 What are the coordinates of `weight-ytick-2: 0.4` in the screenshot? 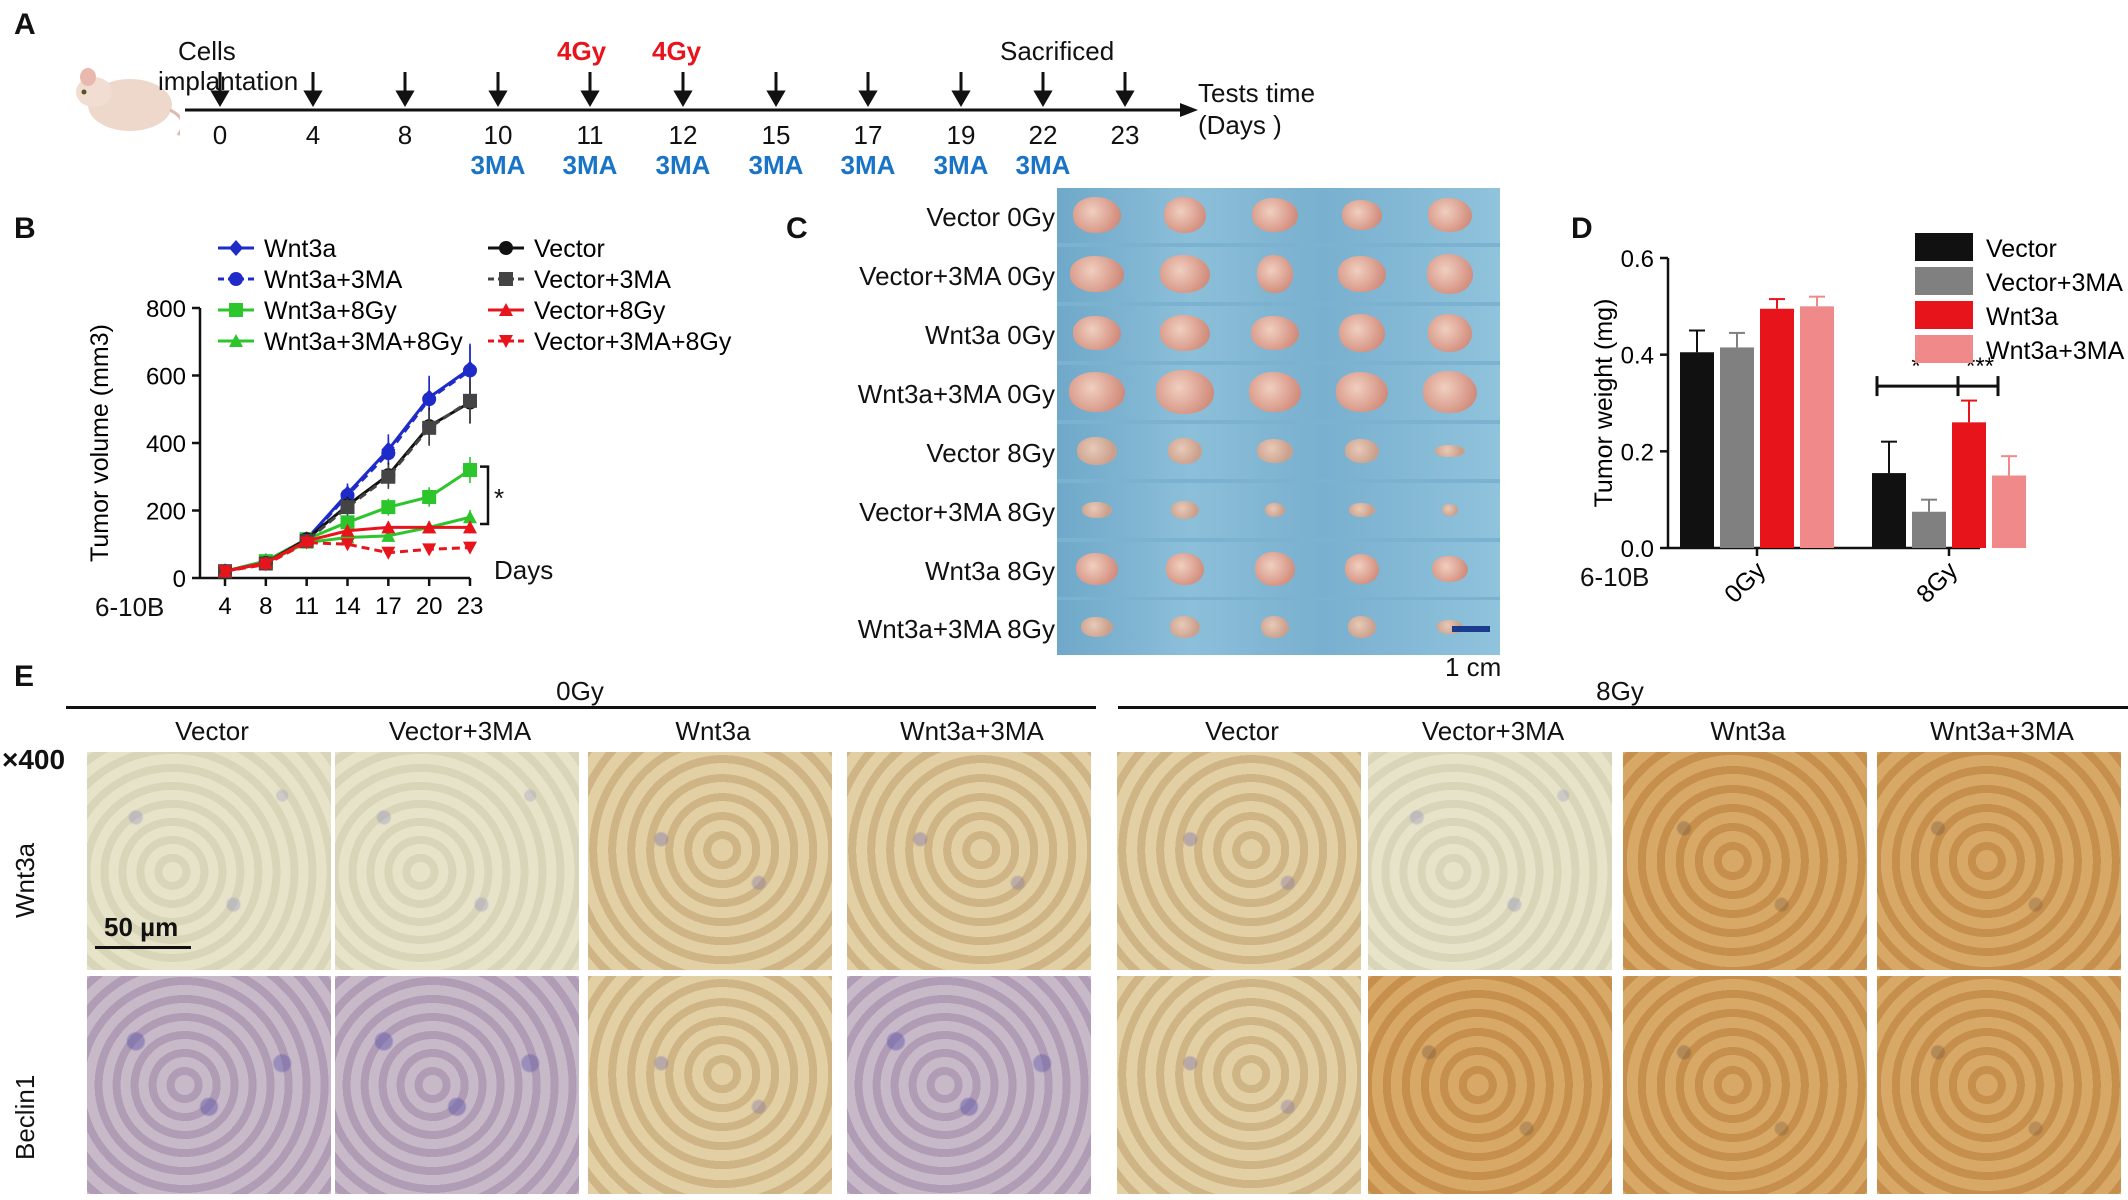 It's located at (1637, 356).